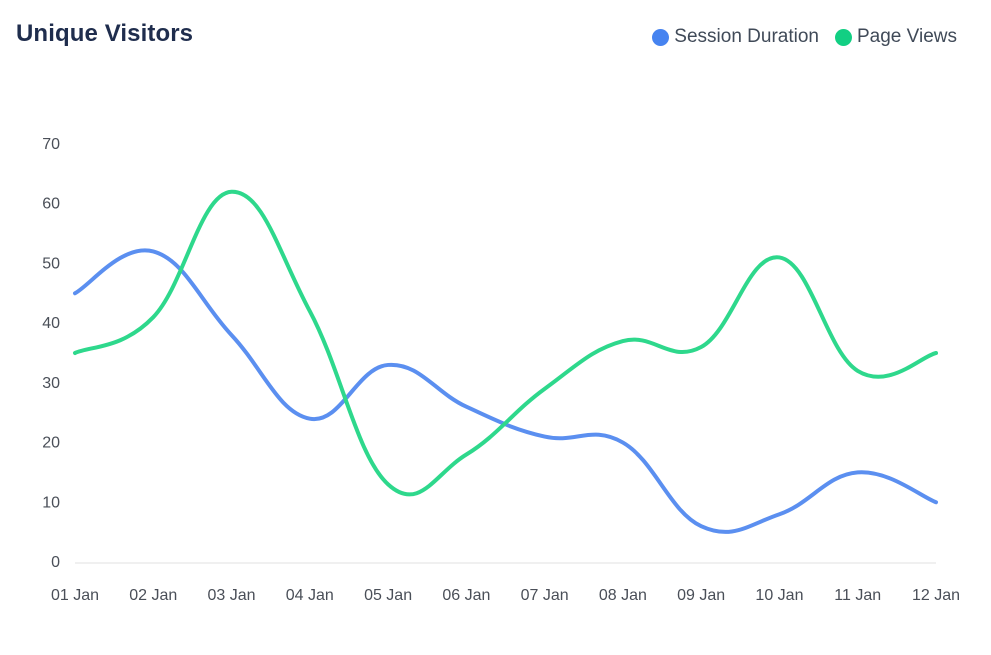 This screenshot has height=655, width=991. I want to click on x-tick-label: 09 Jan, so click(701, 595).